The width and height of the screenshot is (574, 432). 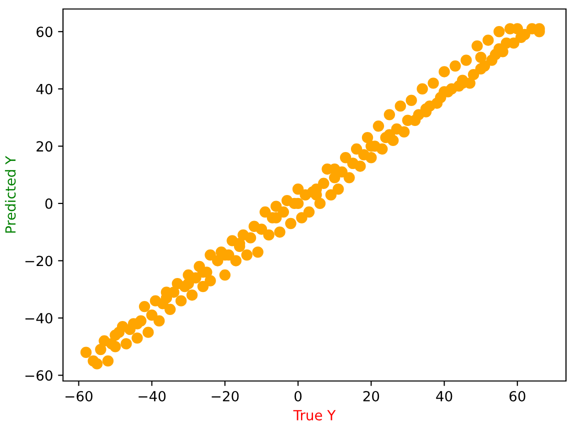 What do you see at coordinates (38, 375) in the screenshot?
I see `y-tick-label: −60` at bounding box center [38, 375].